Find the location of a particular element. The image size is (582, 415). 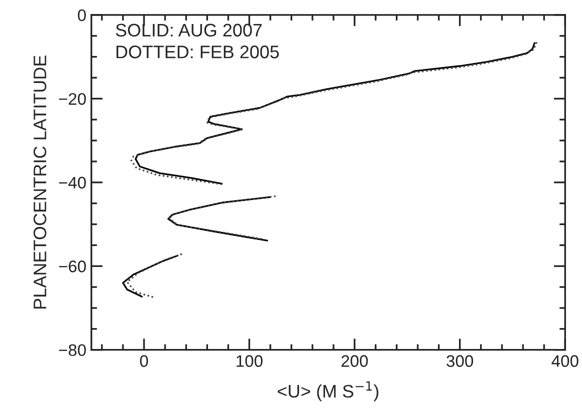

x-axis-title: <U> (M S$^{−1}$) is located at coordinates (328, 391).